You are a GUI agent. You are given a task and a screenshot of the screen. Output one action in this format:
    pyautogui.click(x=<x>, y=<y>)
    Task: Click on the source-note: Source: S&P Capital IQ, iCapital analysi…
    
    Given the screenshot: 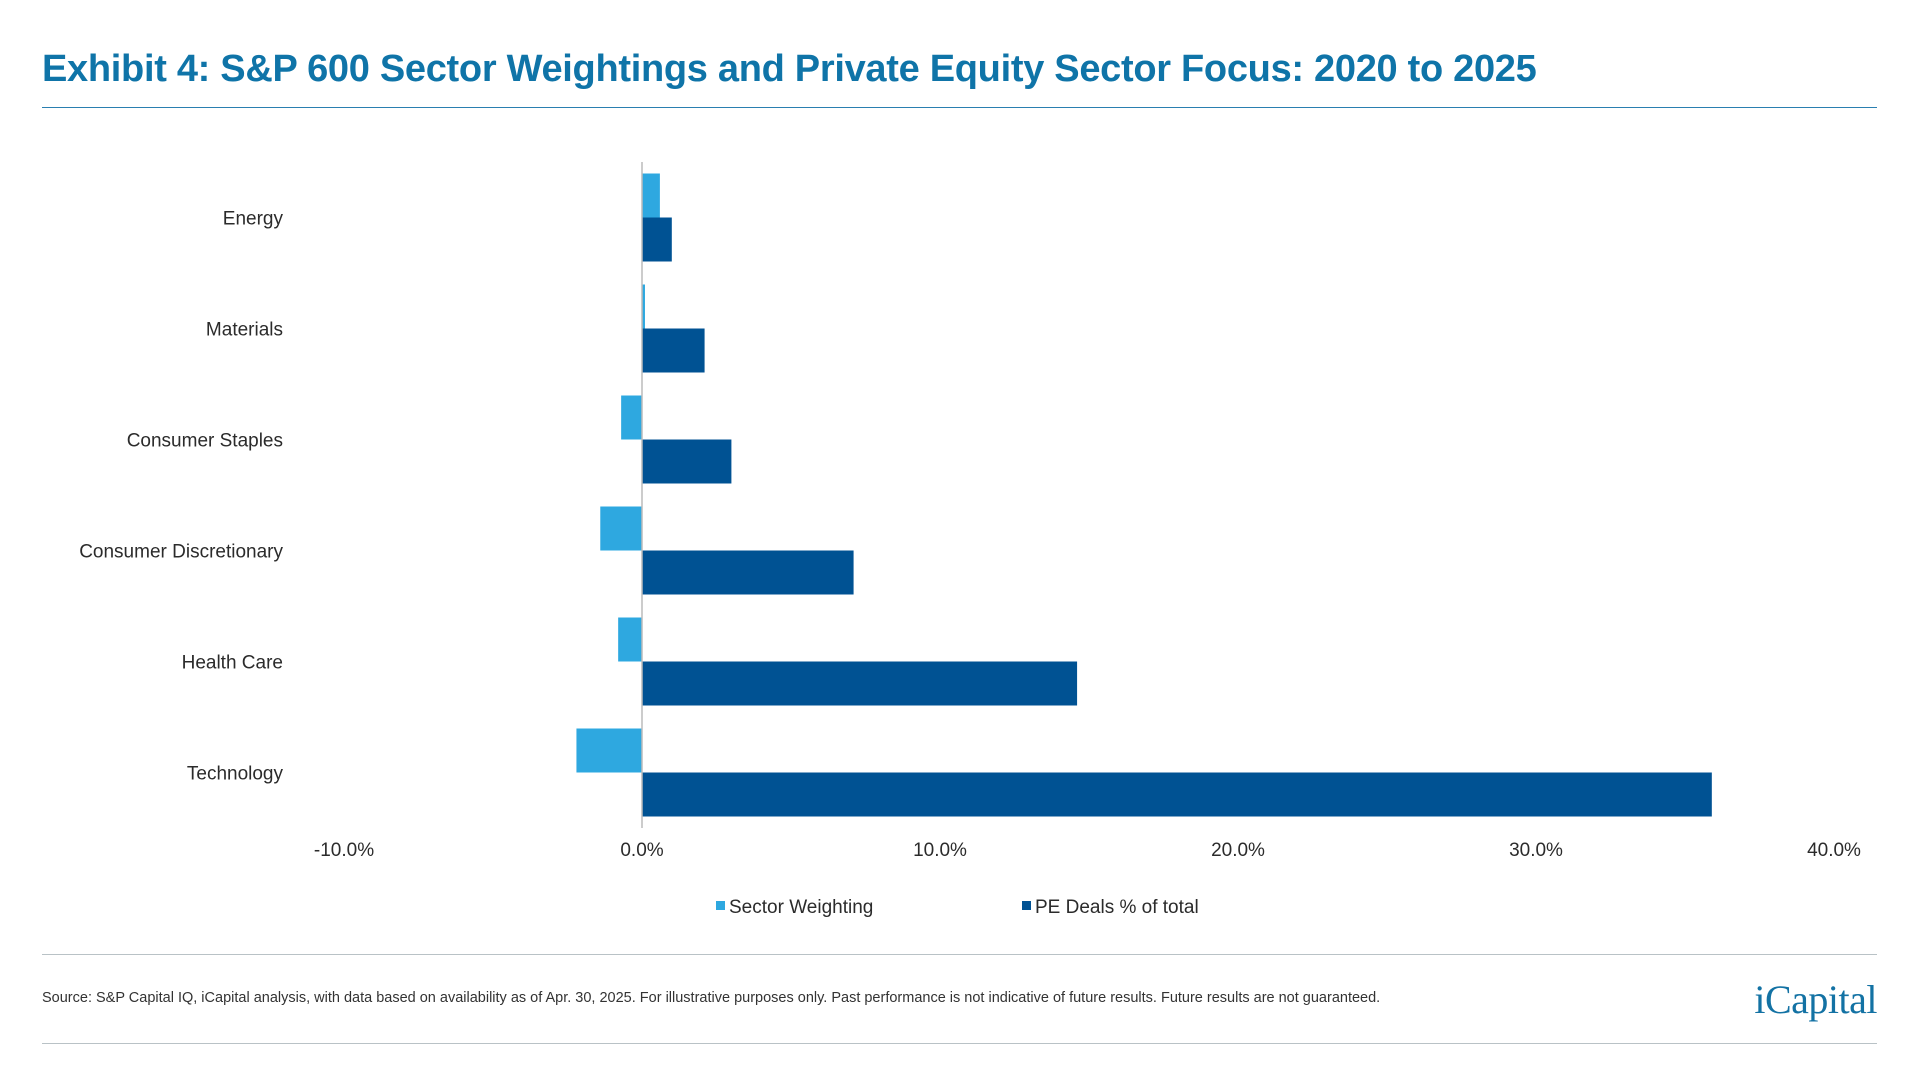 What is the action you would take?
    pyautogui.click(x=711, y=998)
    